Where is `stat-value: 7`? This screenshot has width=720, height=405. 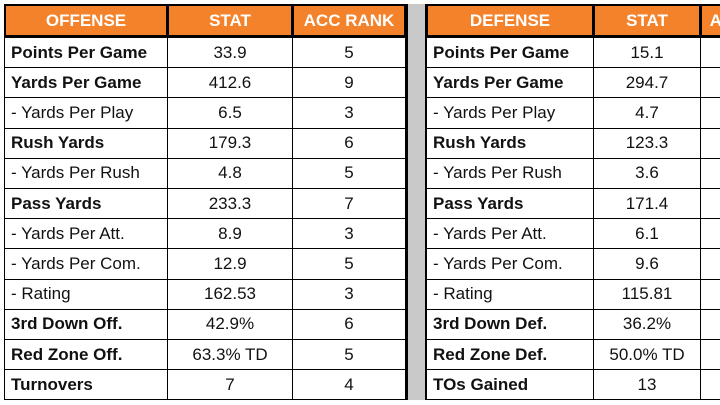 stat-value: 7 is located at coordinates (230, 385).